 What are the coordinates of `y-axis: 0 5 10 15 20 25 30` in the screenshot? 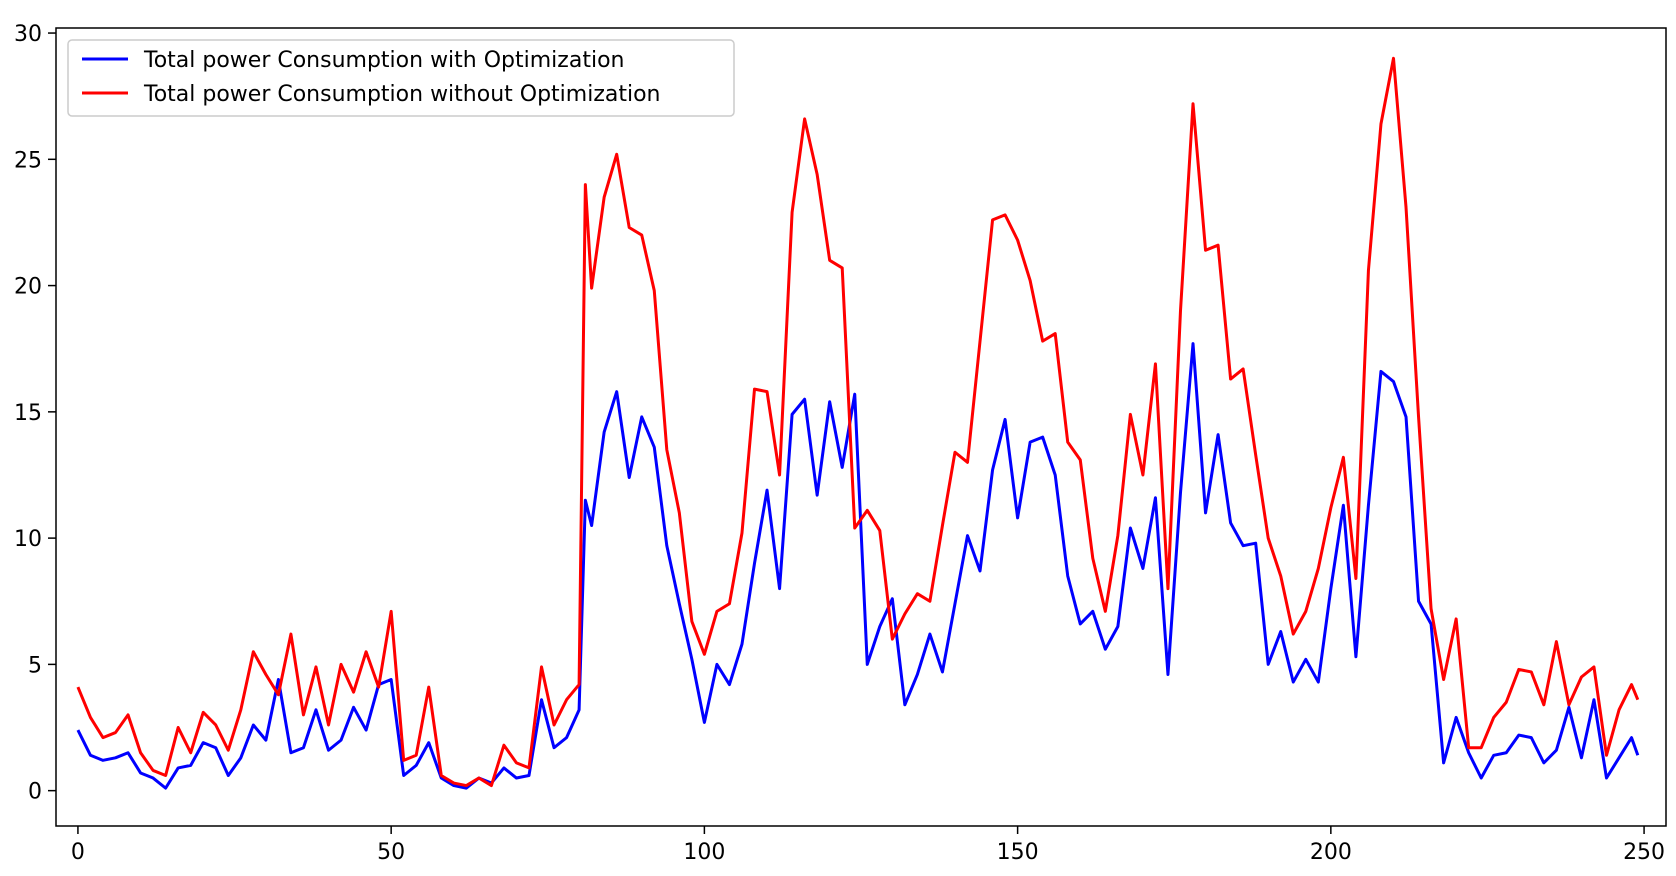 It's located at (35, 413).